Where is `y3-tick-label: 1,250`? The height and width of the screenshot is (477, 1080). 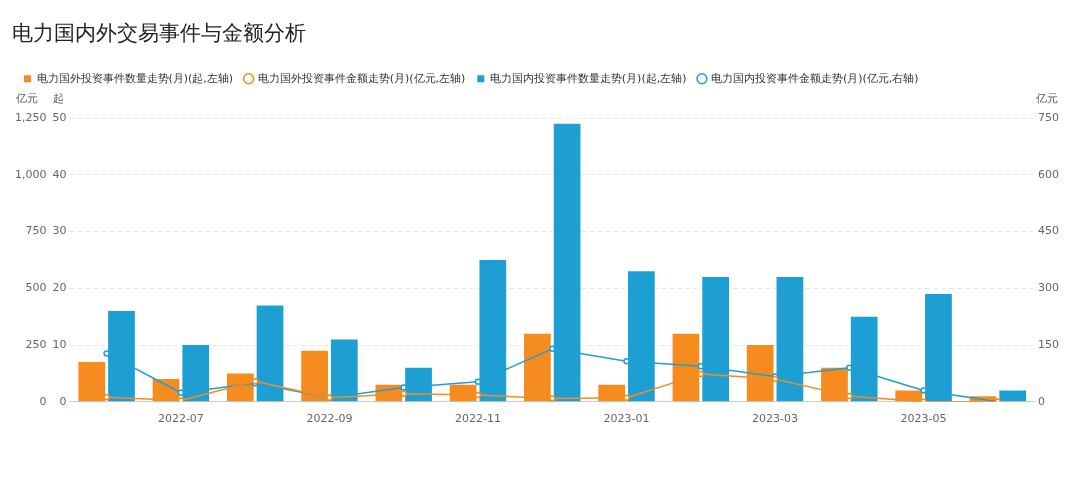 y3-tick-label: 1,250 is located at coordinates (30, 118).